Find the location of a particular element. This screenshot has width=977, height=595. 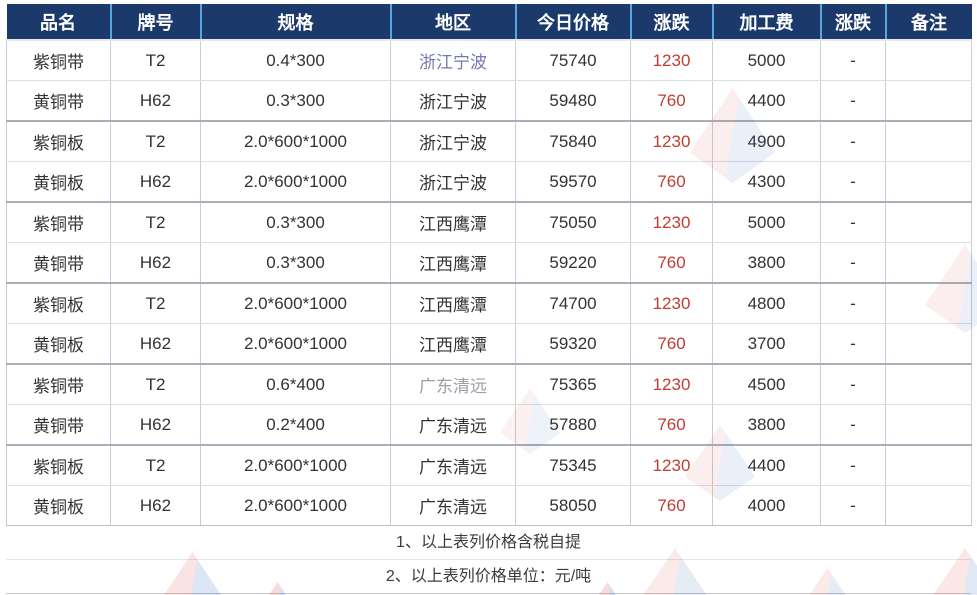

cell-fee: 4400 is located at coordinates (766, 101).